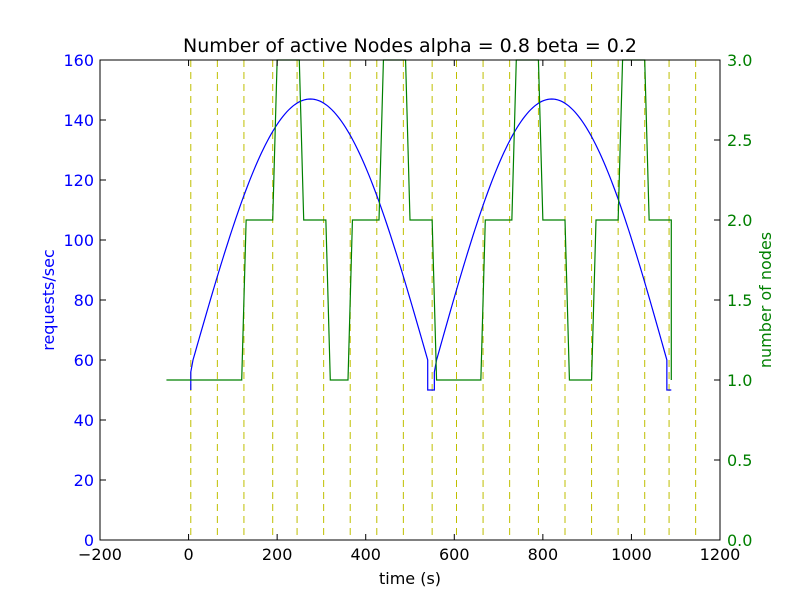 Image resolution: width=800 pixels, height=600 pixels. Describe the element at coordinates (84, 300) in the screenshot. I see `y-tick-label: 80` at that location.